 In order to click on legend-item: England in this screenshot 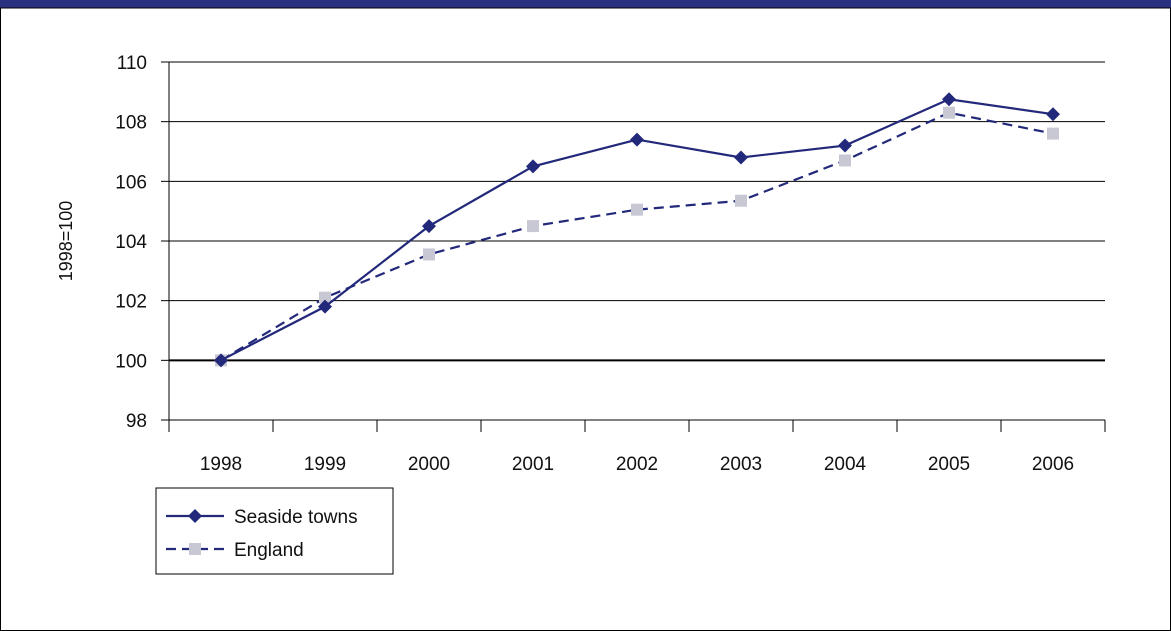, I will do `click(235, 550)`.